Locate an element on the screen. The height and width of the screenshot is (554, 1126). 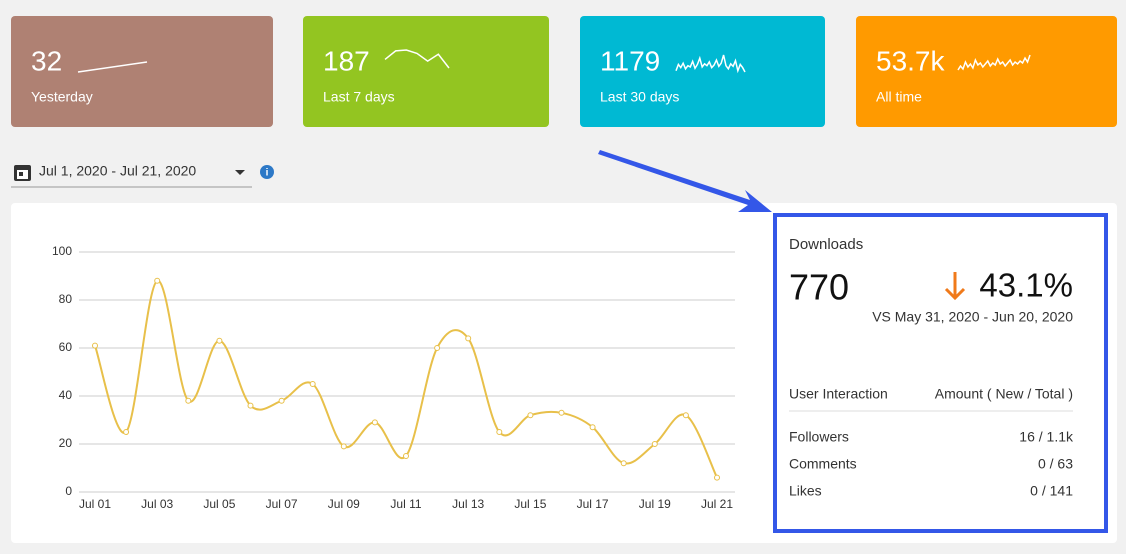
y-tick-label: 80 is located at coordinates (66, 299).